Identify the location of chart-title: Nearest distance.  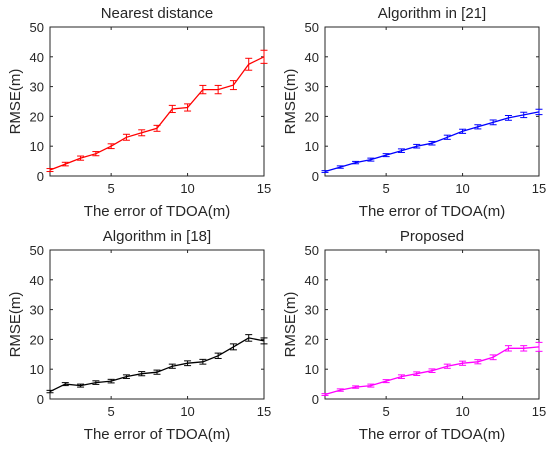
(157, 13).